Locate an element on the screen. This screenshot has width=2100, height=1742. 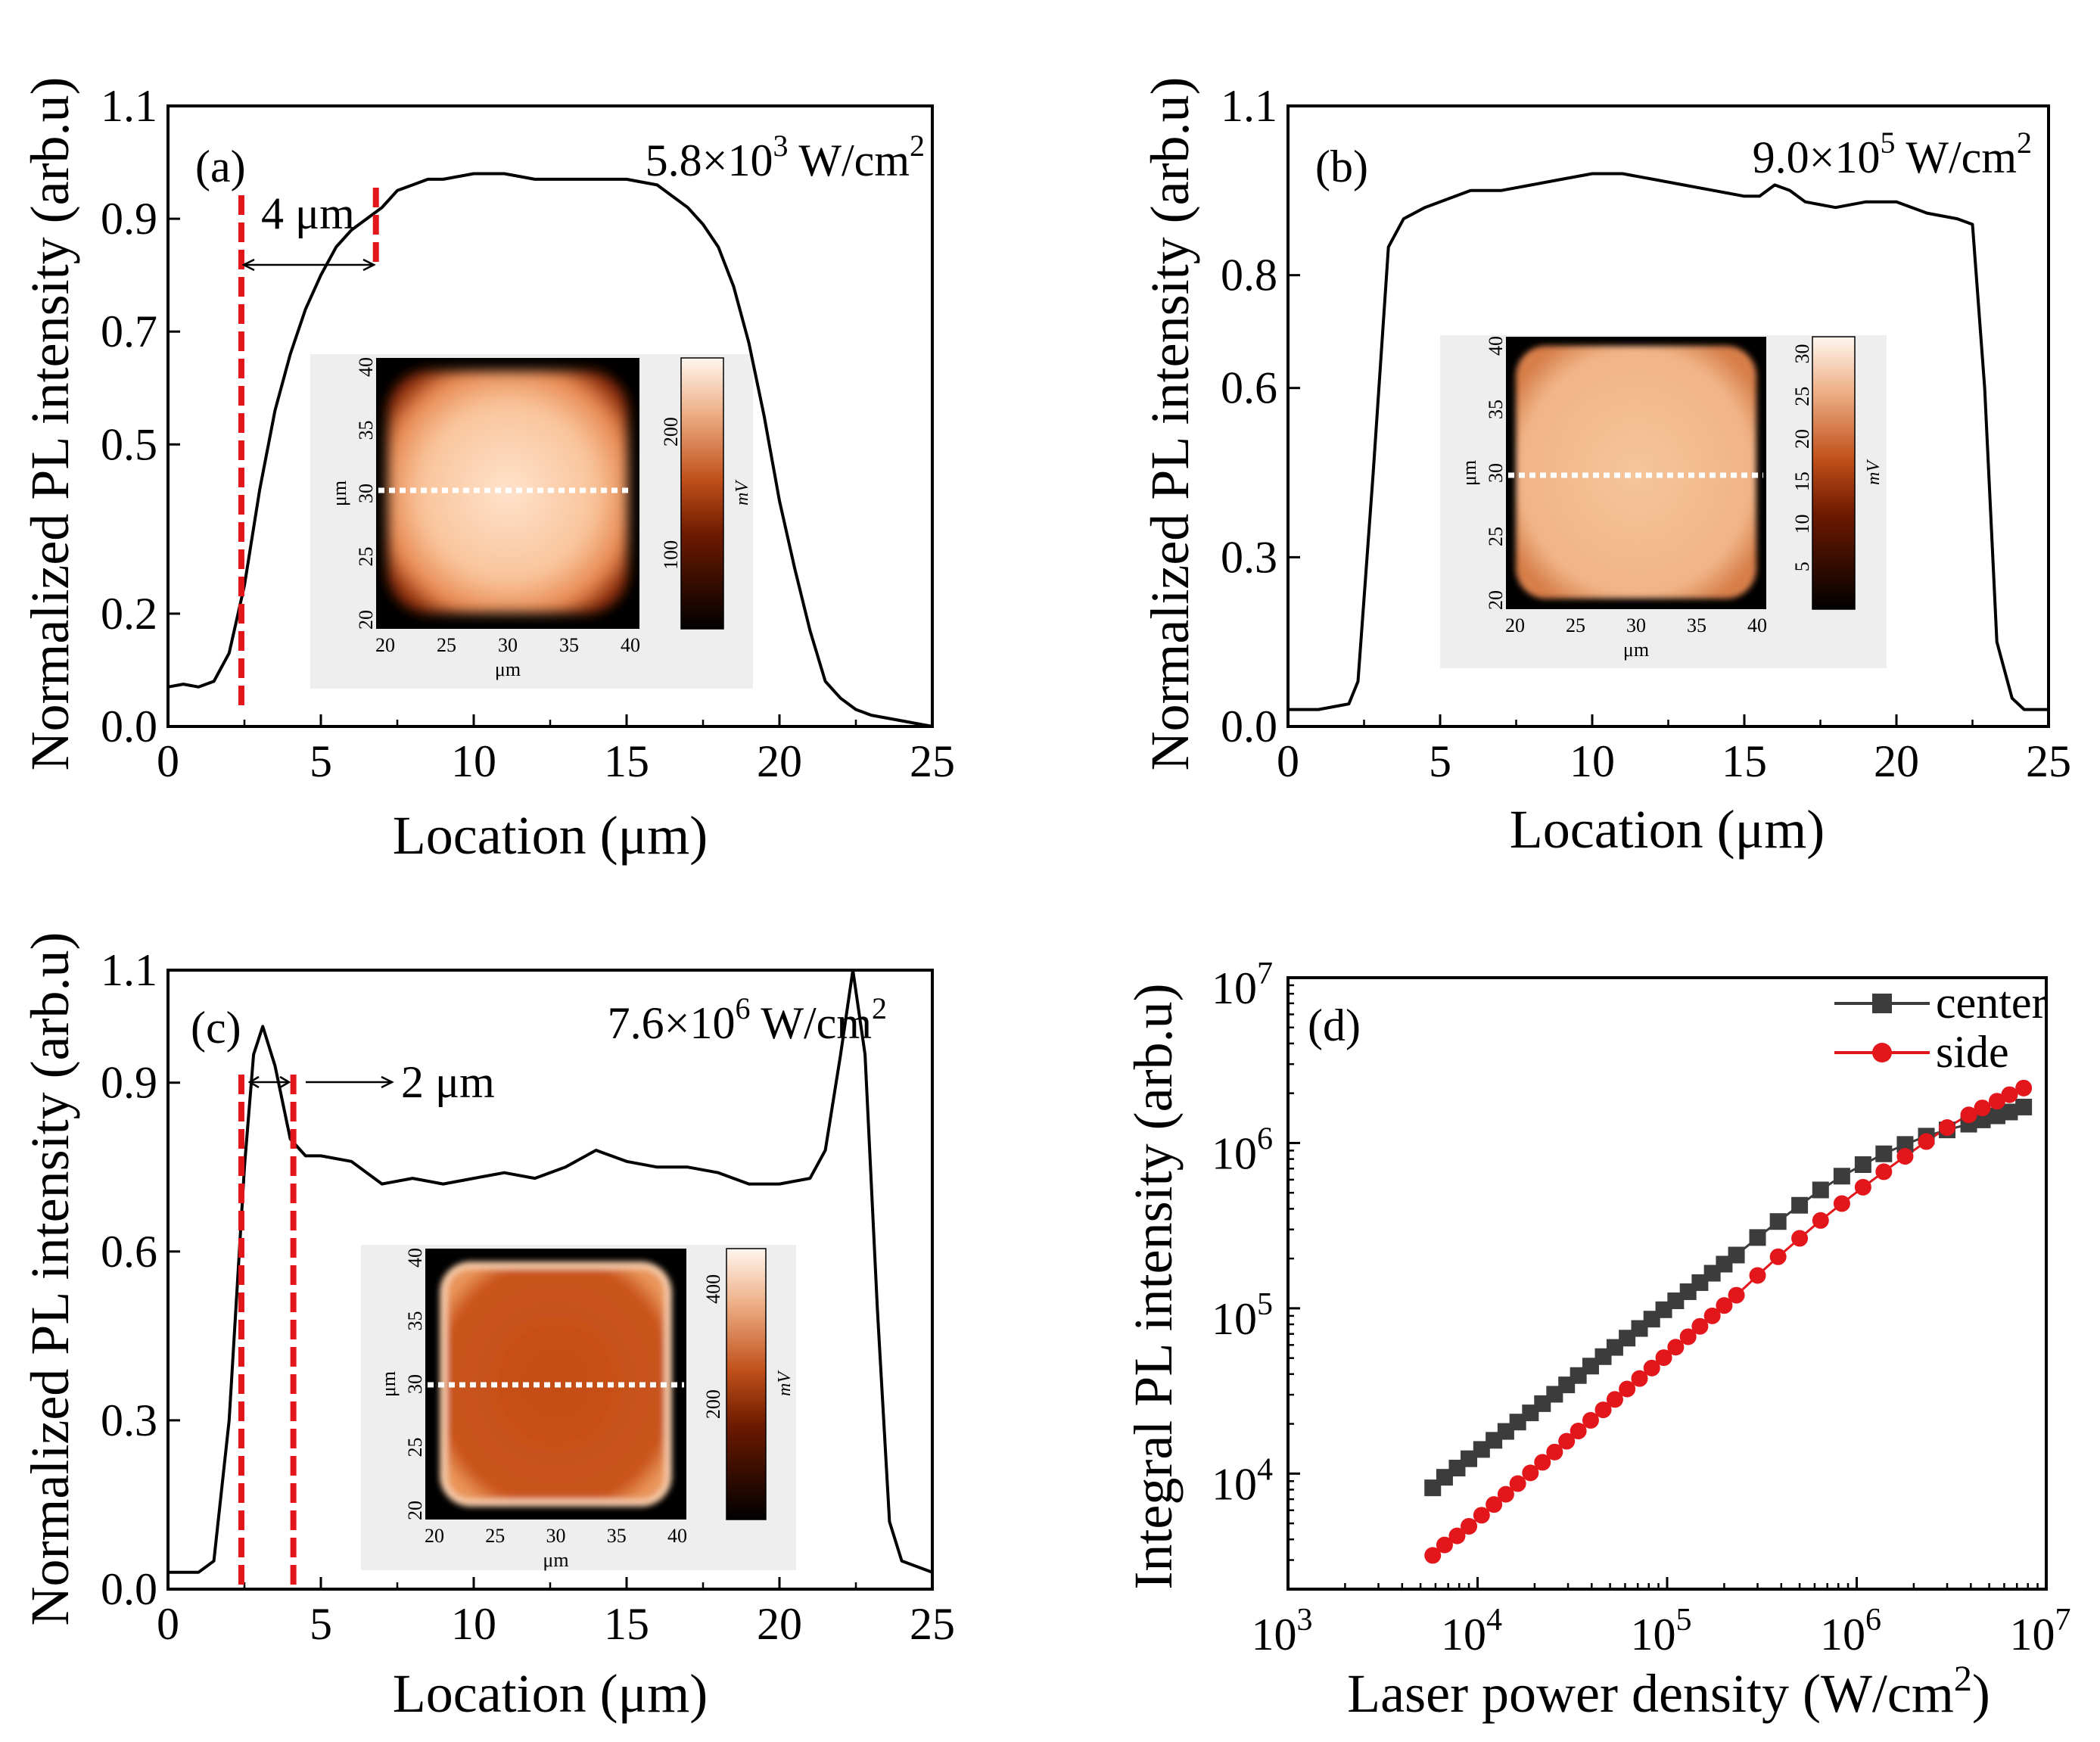
y-tick-label: 0.0 is located at coordinates (129, 726).